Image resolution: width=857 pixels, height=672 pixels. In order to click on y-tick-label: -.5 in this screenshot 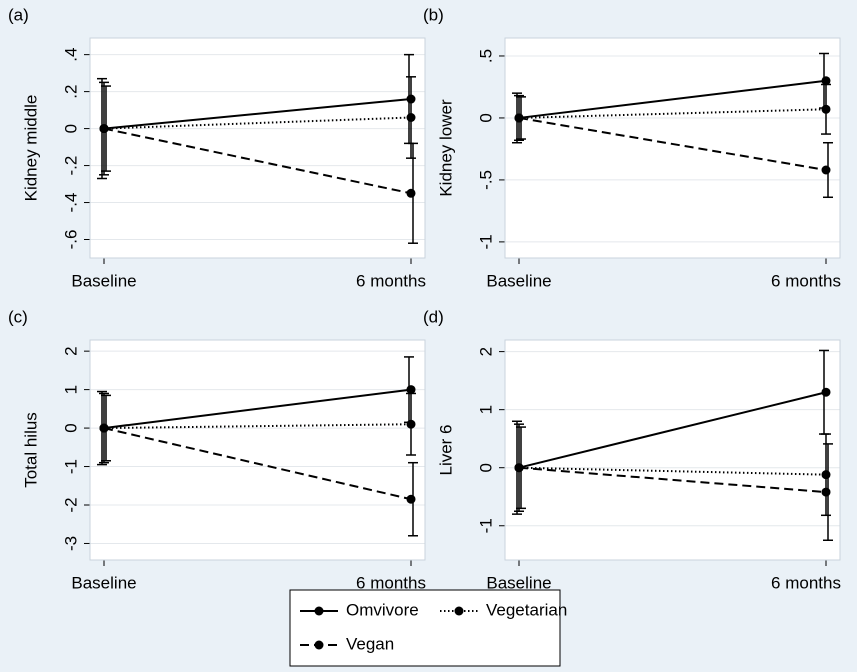, I will do `click(485, 180)`.